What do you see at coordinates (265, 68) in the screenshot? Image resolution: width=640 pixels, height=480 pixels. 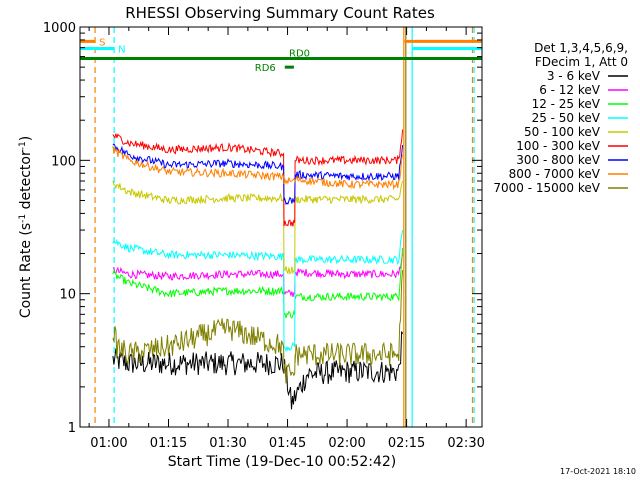 I see `flag-label-rd6: RD6` at bounding box center [265, 68].